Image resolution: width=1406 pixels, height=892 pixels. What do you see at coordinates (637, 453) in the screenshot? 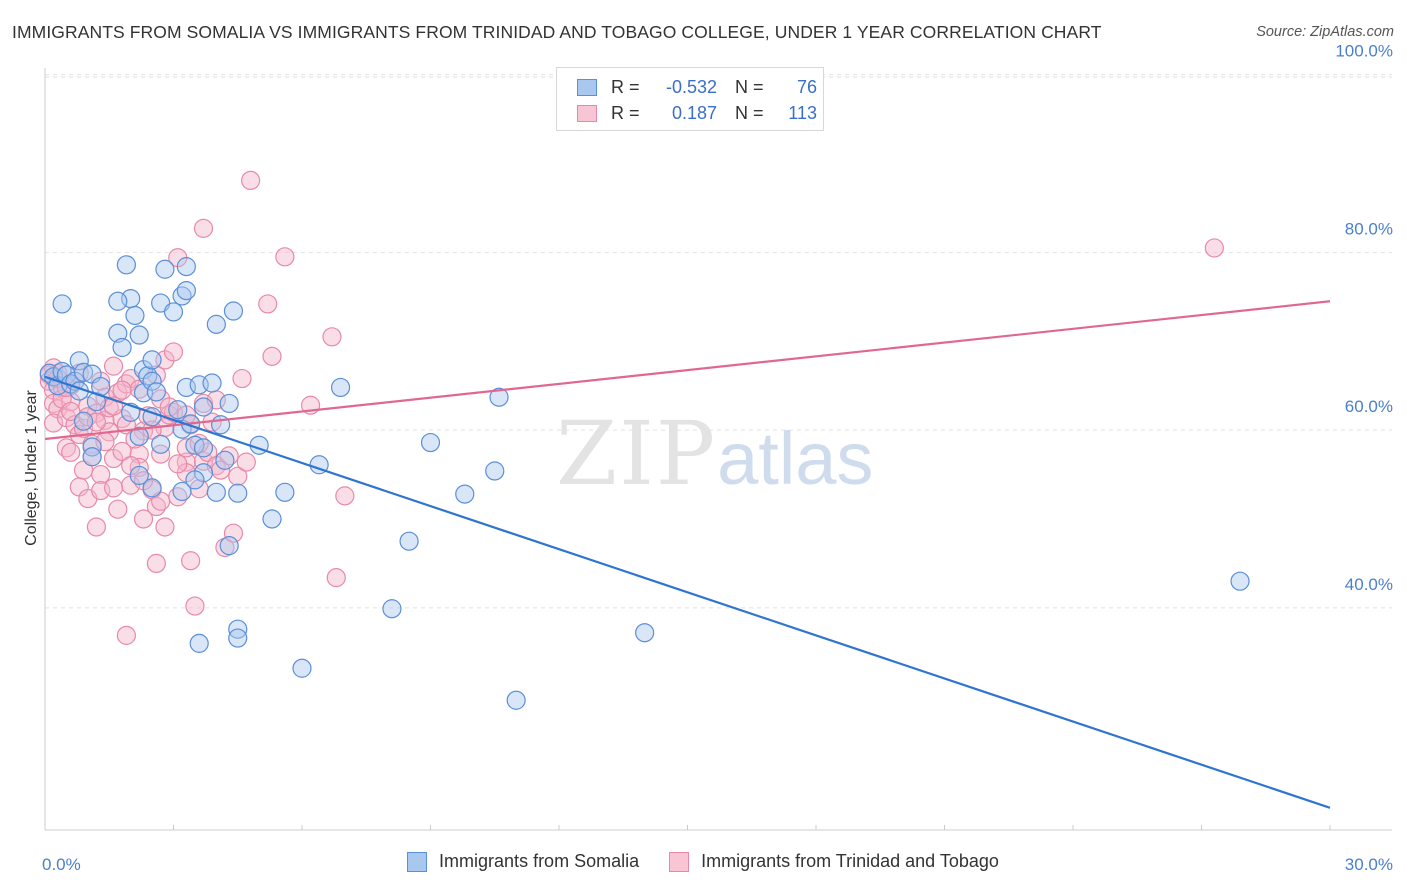
I see `watermark-zip: ZIP` at bounding box center [637, 453].